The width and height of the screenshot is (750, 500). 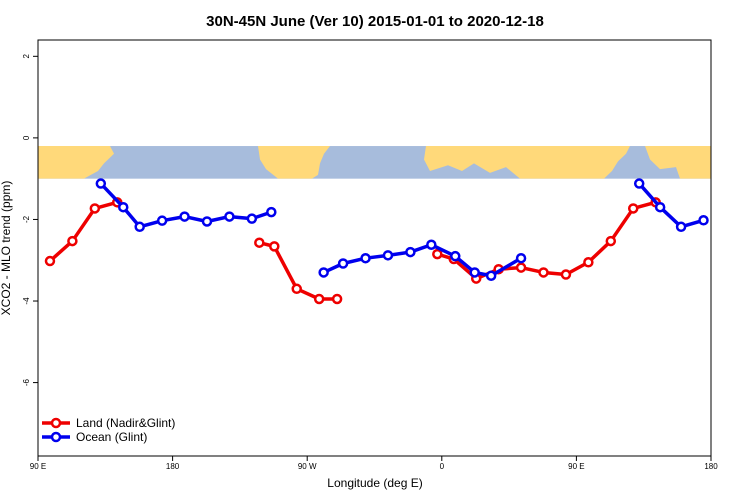 What do you see at coordinates (125, 423) in the screenshot?
I see `legend-label: Land (Nadir&Glint)` at bounding box center [125, 423].